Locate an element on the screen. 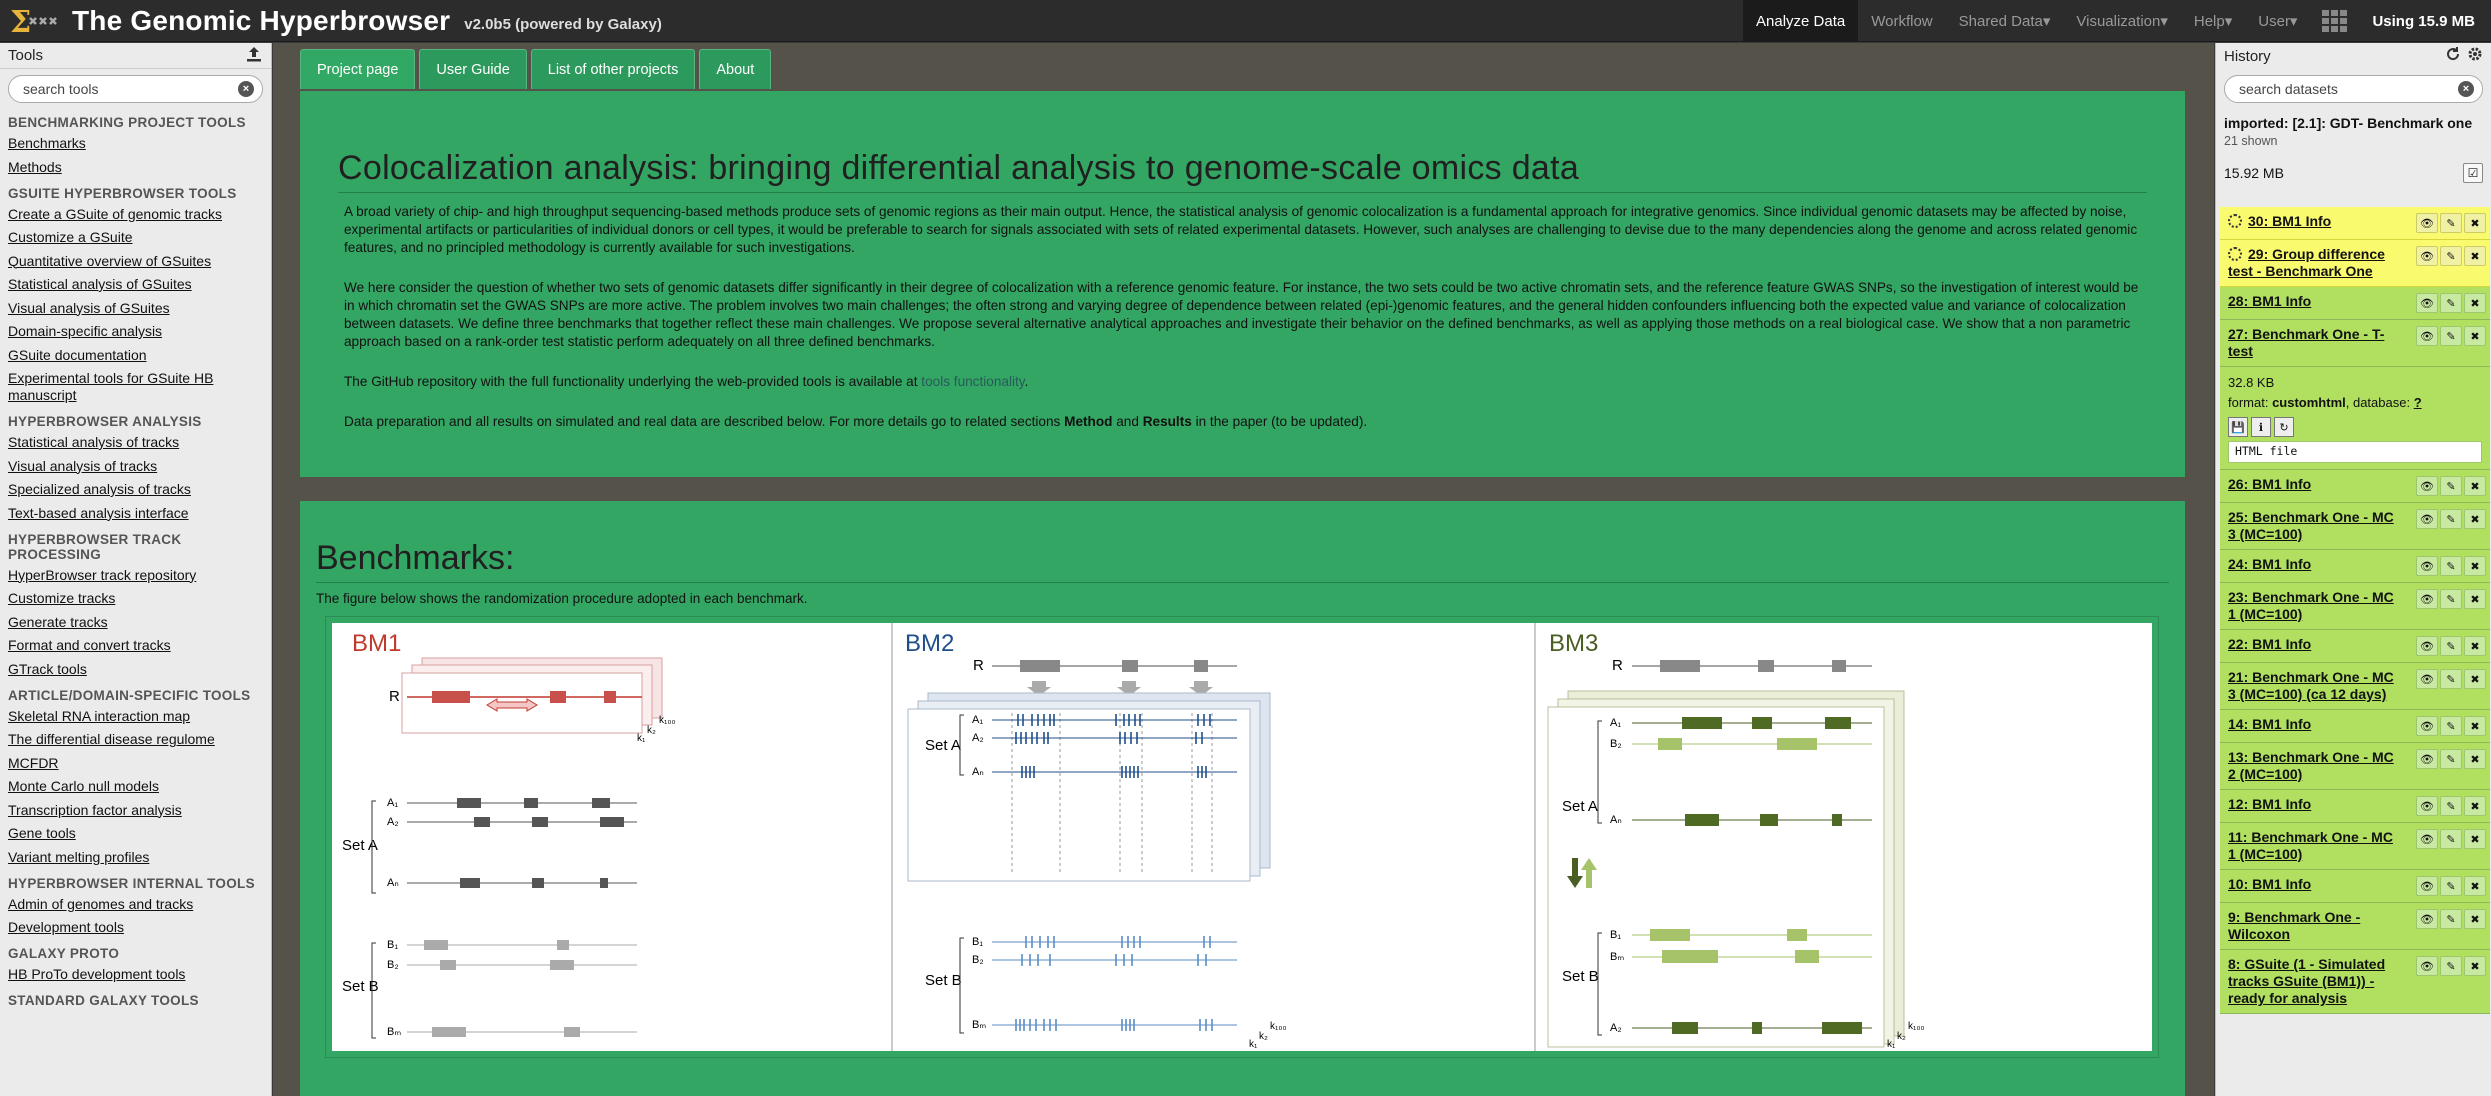 The height and width of the screenshot is (1096, 2491). tool-link: GSuite documentation is located at coordinates (77, 354).